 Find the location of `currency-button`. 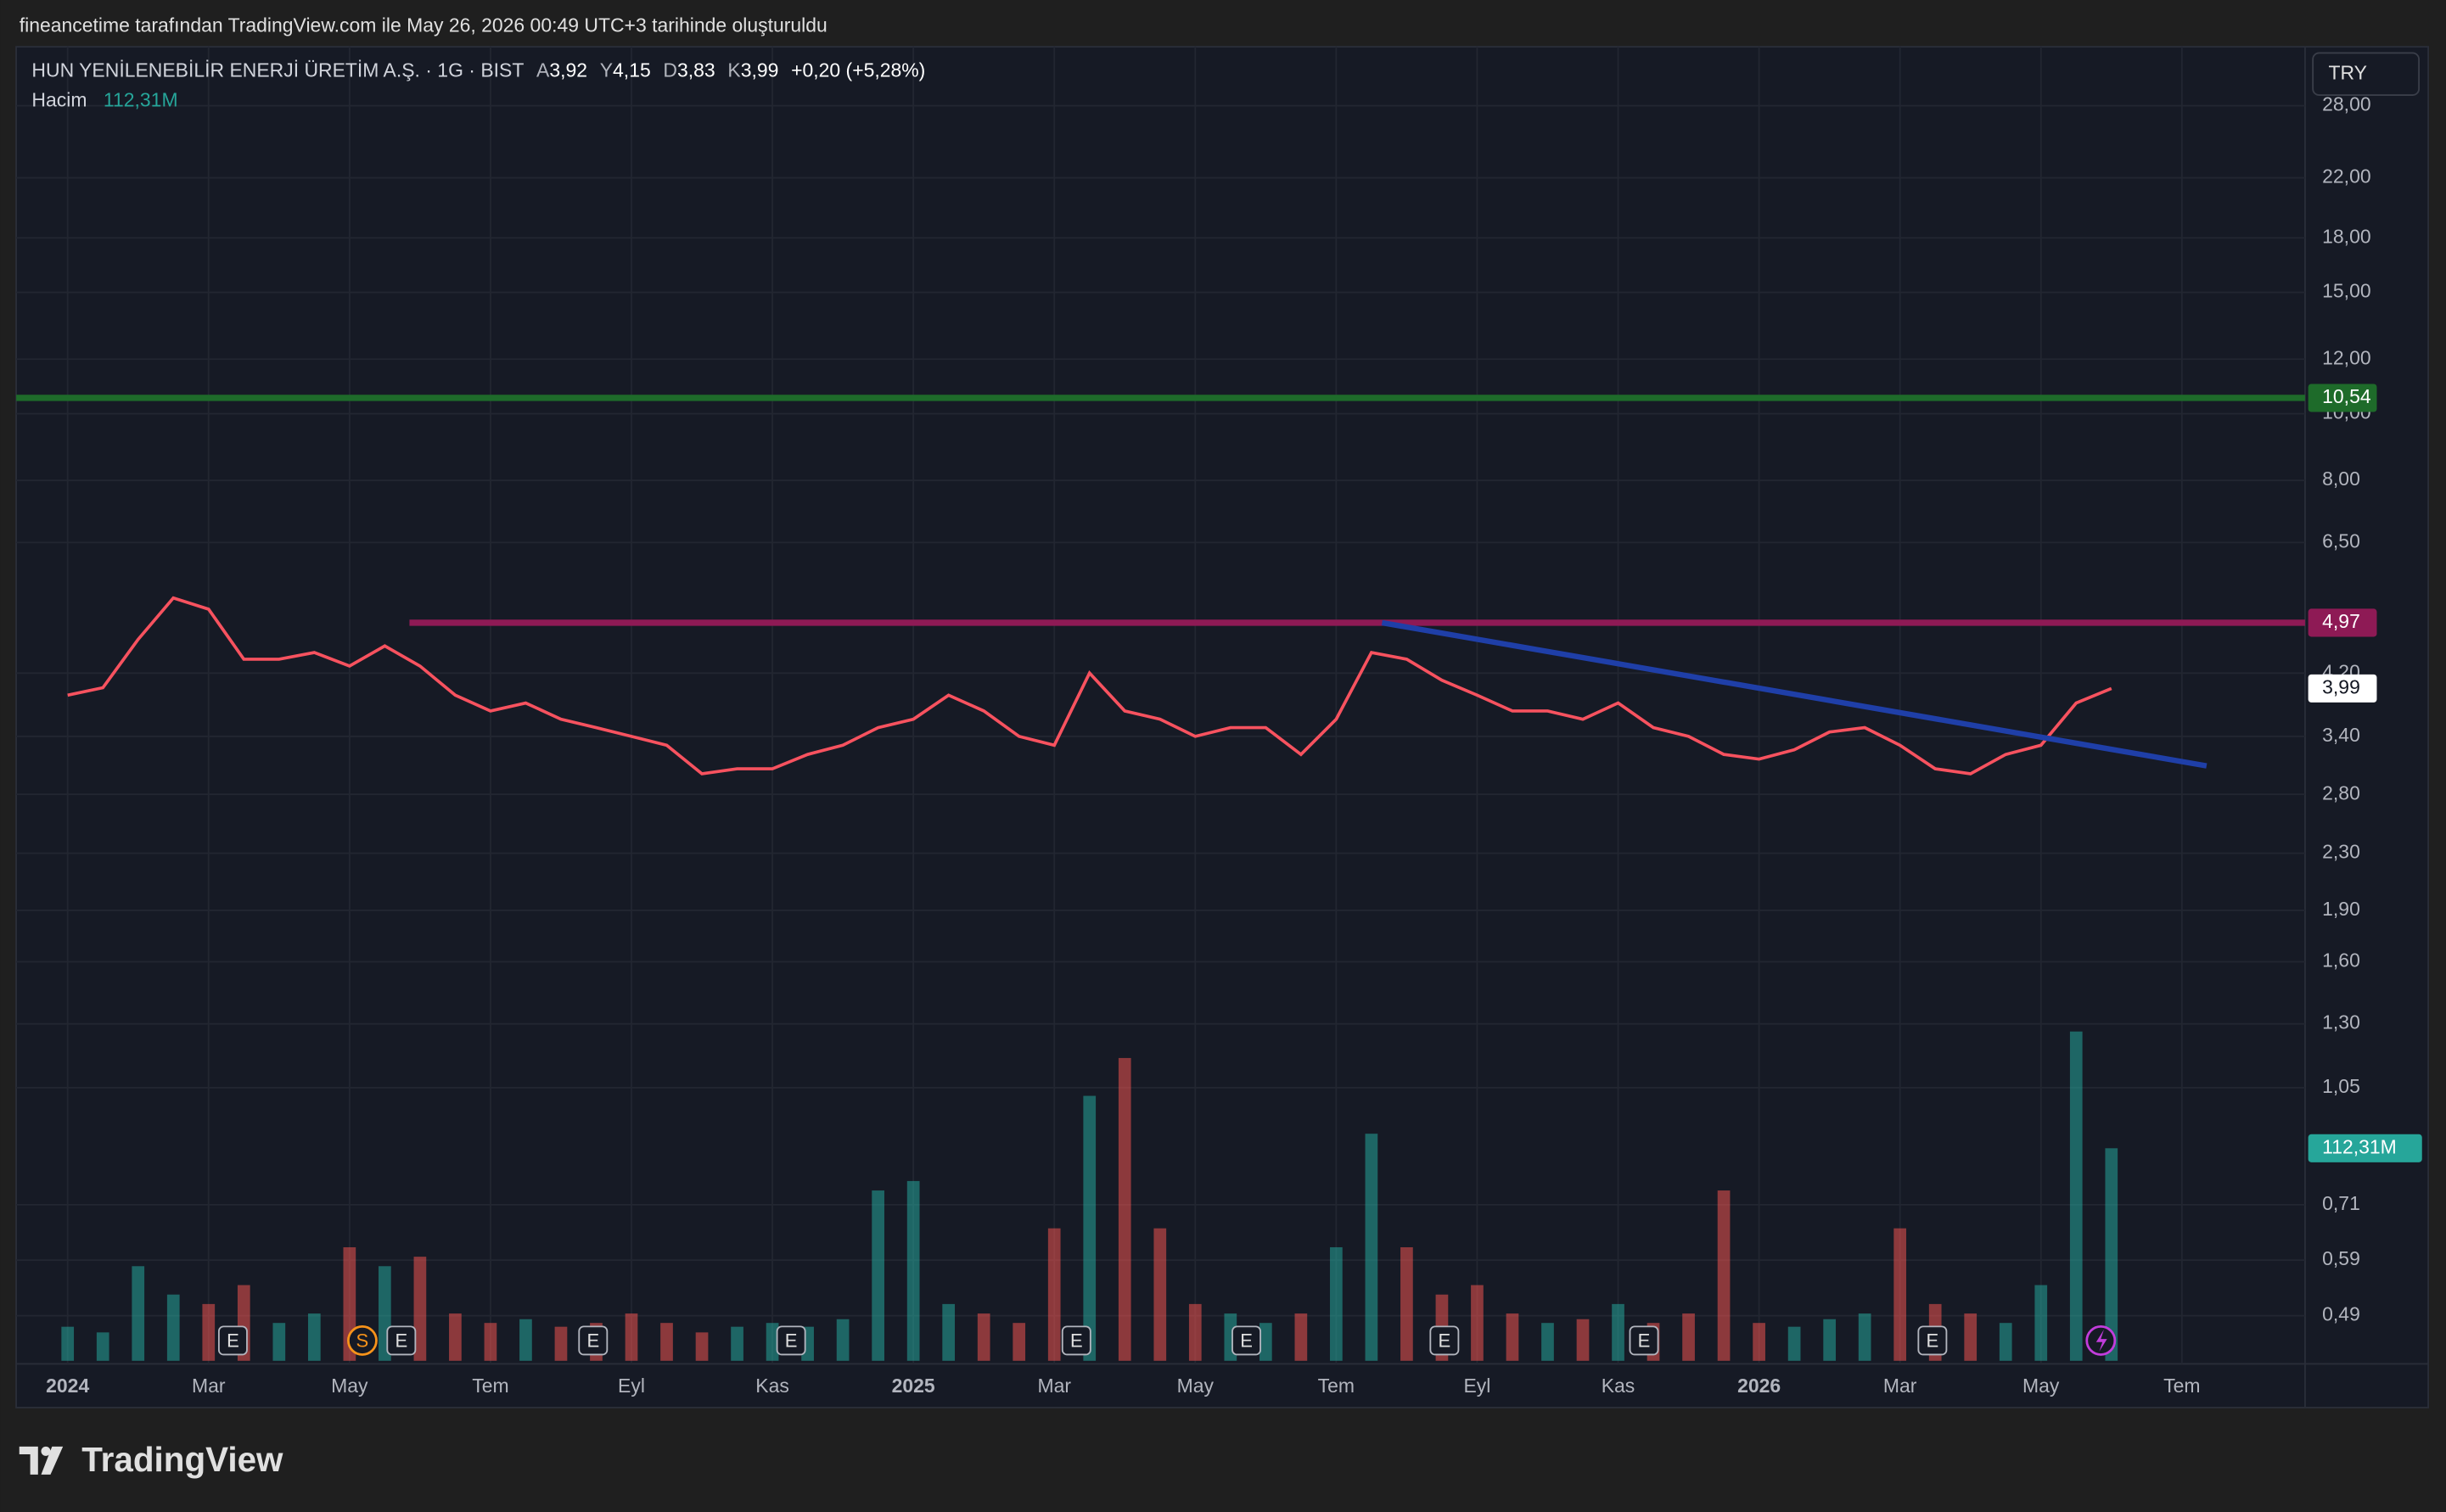

currency-button is located at coordinates (2366, 74).